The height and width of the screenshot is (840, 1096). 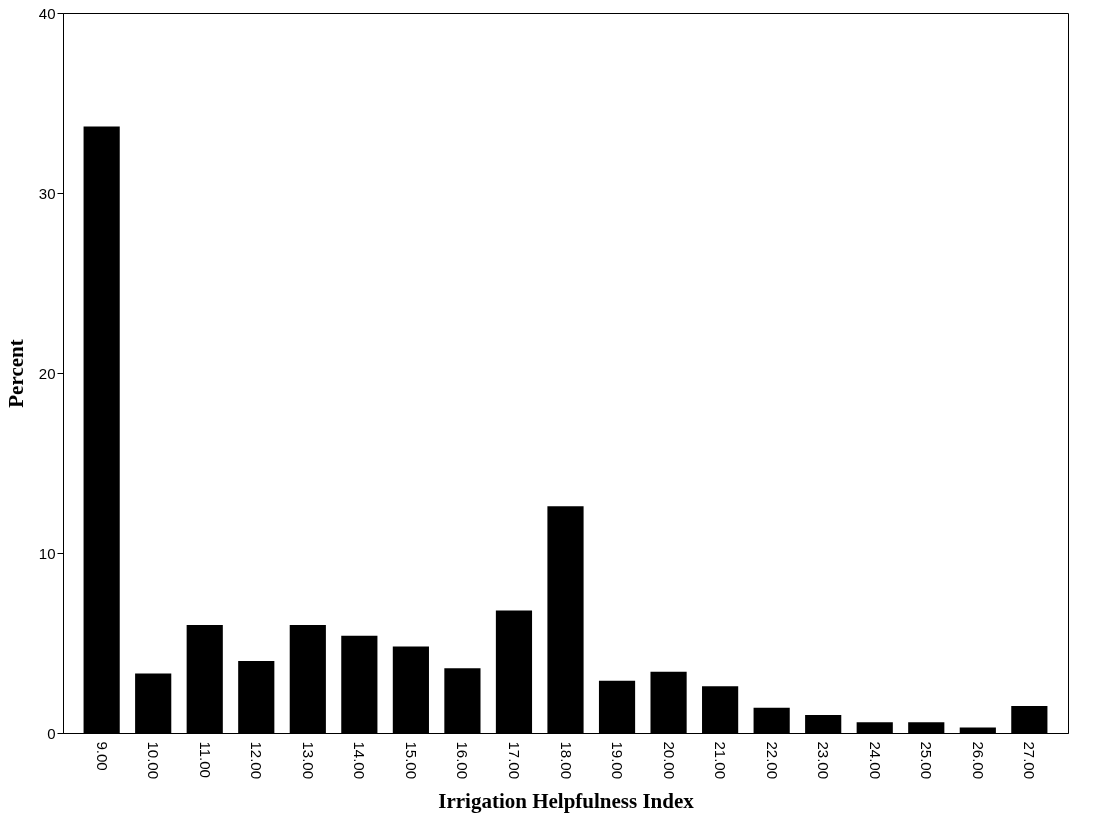 What do you see at coordinates (102, 756) in the screenshot?
I see `x-tick-label: 9.00` at bounding box center [102, 756].